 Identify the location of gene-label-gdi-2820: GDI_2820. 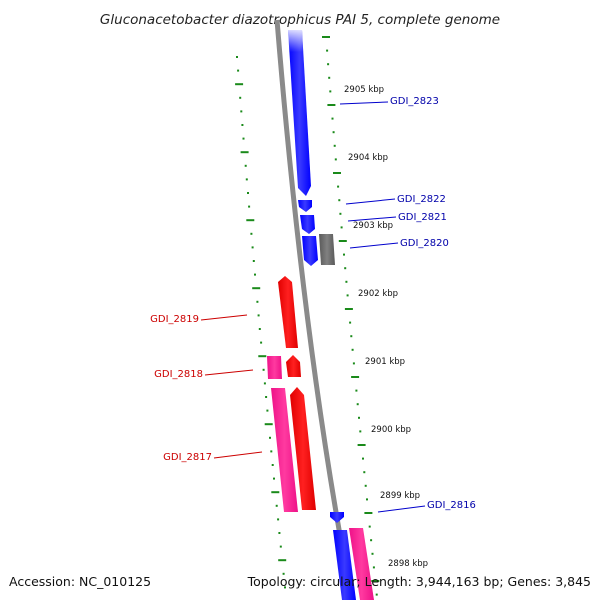
(424, 243).